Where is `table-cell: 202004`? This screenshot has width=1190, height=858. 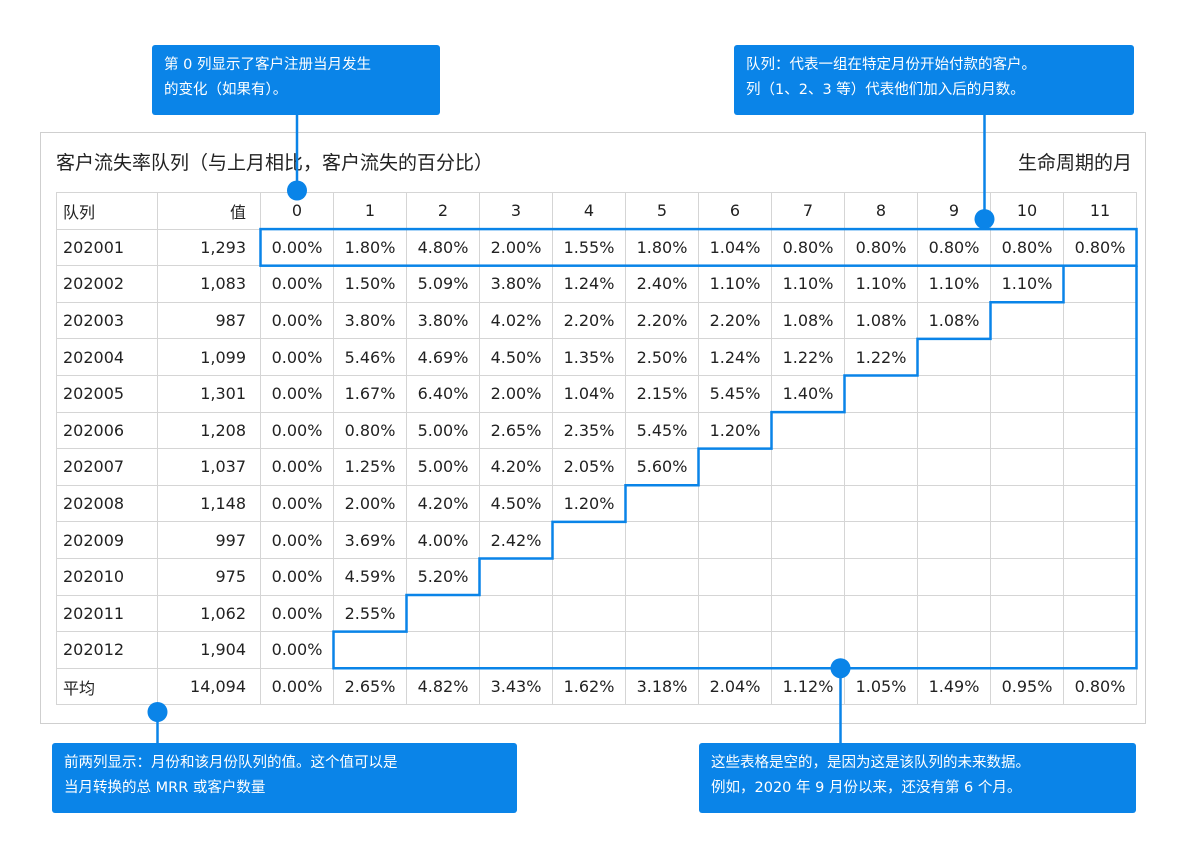 table-cell: 202004 is located at coordinates (107, 357).